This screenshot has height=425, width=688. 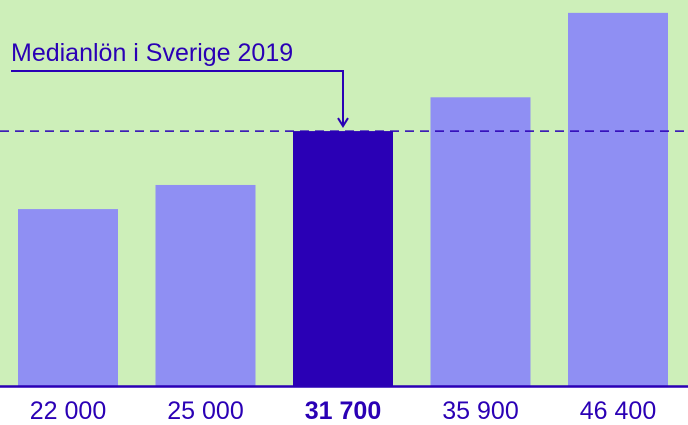 I want to click on annotation-leader-line, so click(x=177, y=98).